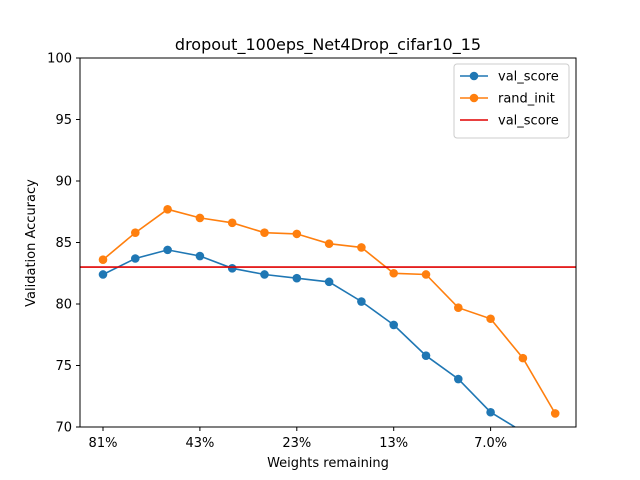 The width and height of the screenshot is (640, 480). What do you see at coordinates (526, 99) in the screenshot?
I see `legend-label: rand_init` at bounding box center [526, 99].